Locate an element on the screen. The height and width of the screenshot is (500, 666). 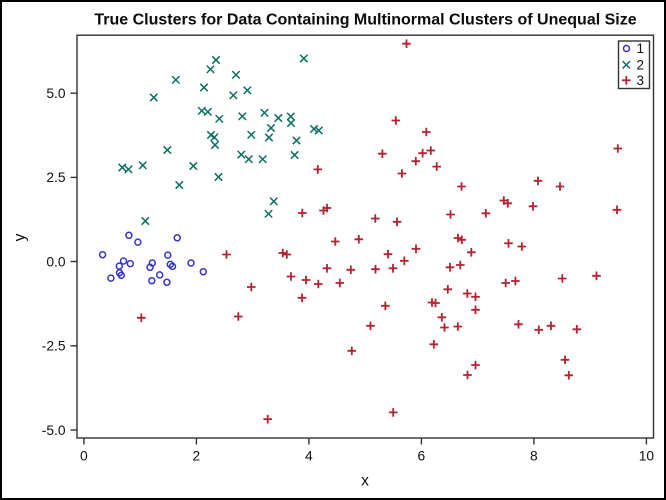
svg-text: 1 is located at coordinates (641, 48).